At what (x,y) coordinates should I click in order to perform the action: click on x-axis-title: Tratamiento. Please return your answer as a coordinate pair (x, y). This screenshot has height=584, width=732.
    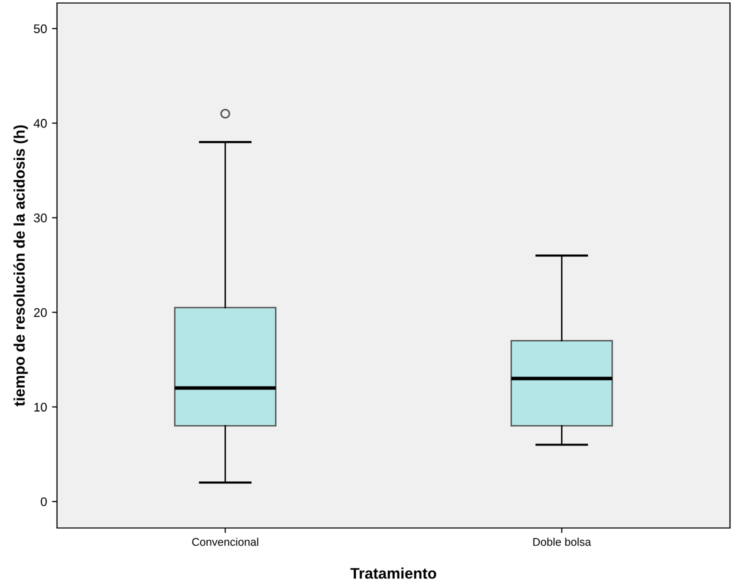
    Looking at the image, I should click on (393, 573).